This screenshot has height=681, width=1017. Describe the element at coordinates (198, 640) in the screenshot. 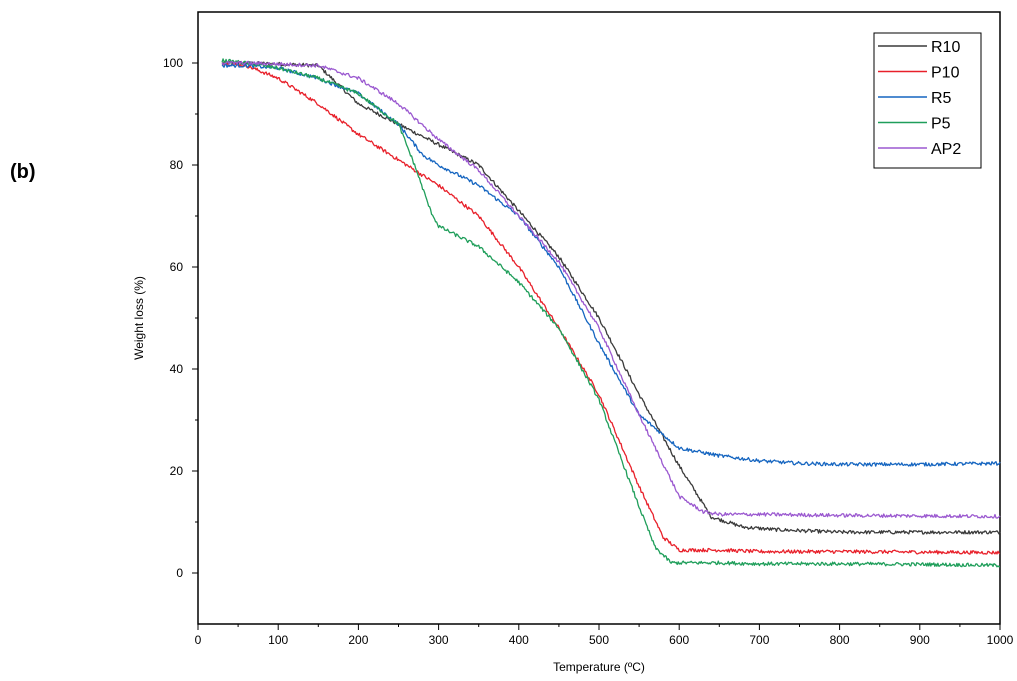

I see `x-tick-label: 0` at that location.